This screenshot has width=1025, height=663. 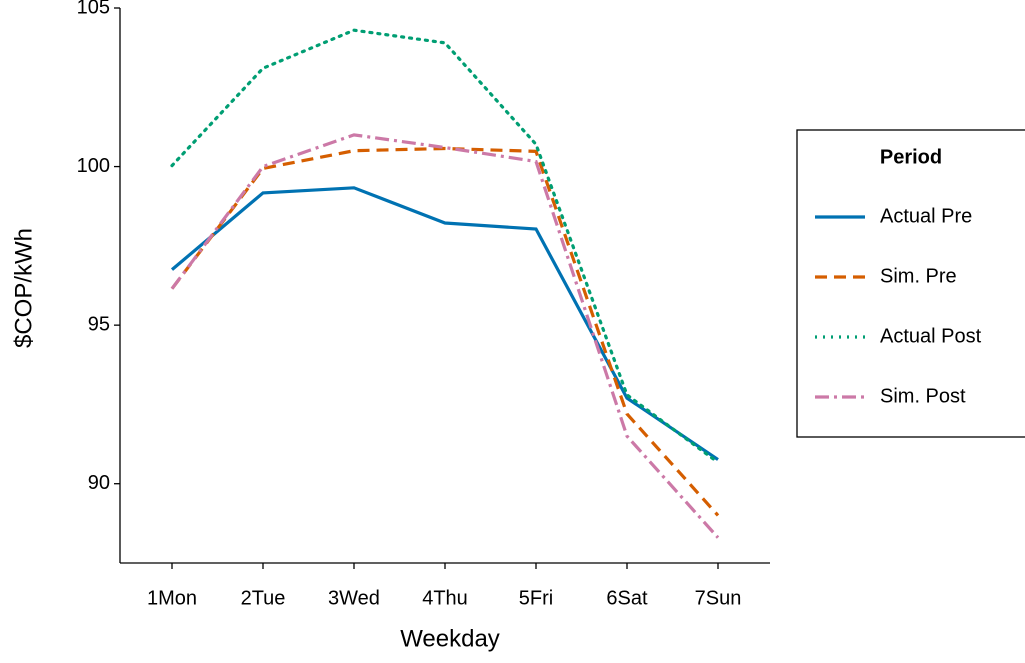 What do you see at coordinates (263, 598) in the screenshot?
I see `x-tick-label: 2Tue` at bounding box center [263, 598].